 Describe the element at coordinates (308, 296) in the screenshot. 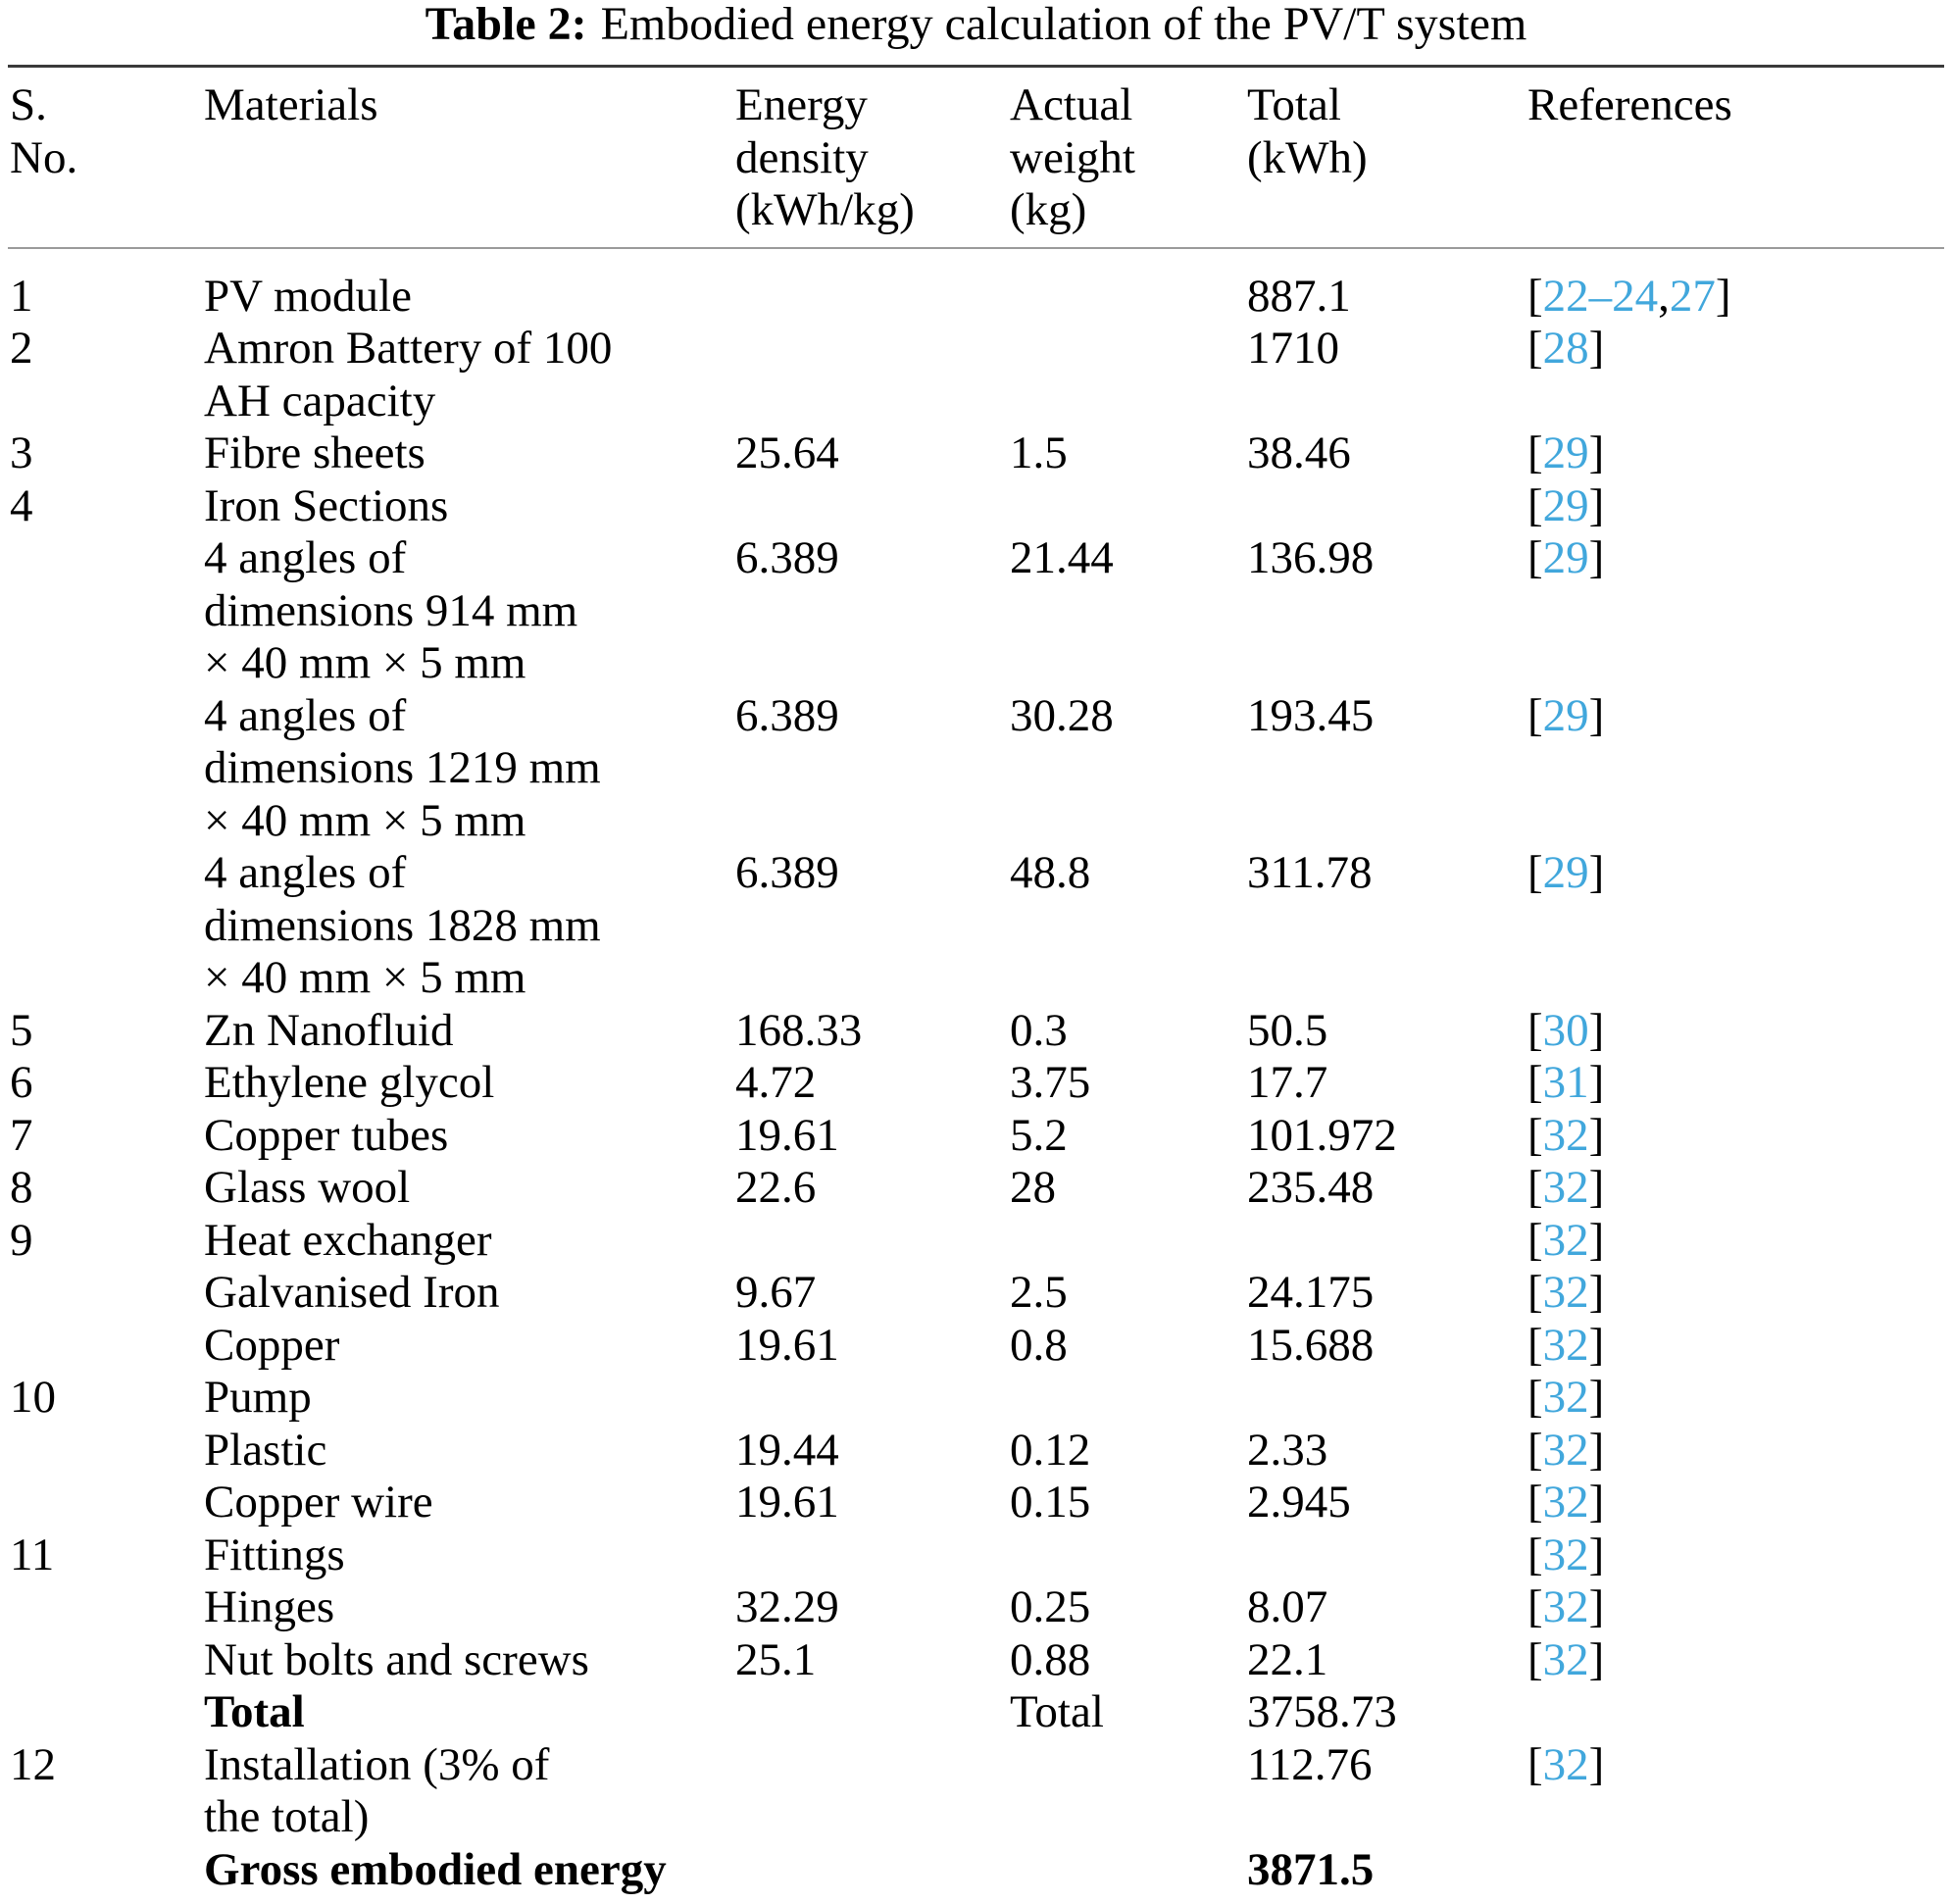

I see `material-cell: PV module` at that location.